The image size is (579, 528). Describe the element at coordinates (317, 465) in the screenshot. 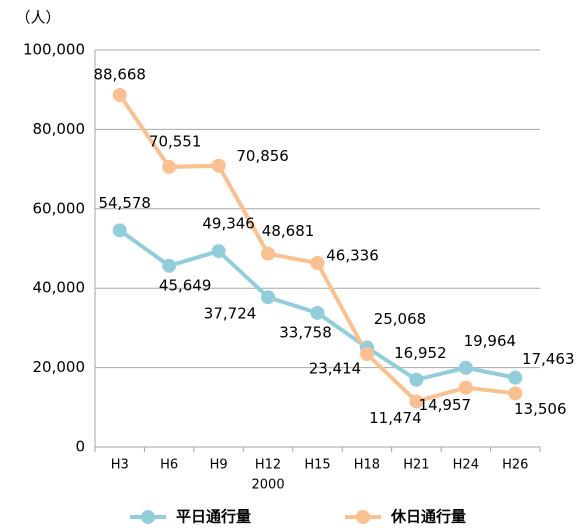

I see `x-tick-label: H15` at that location.